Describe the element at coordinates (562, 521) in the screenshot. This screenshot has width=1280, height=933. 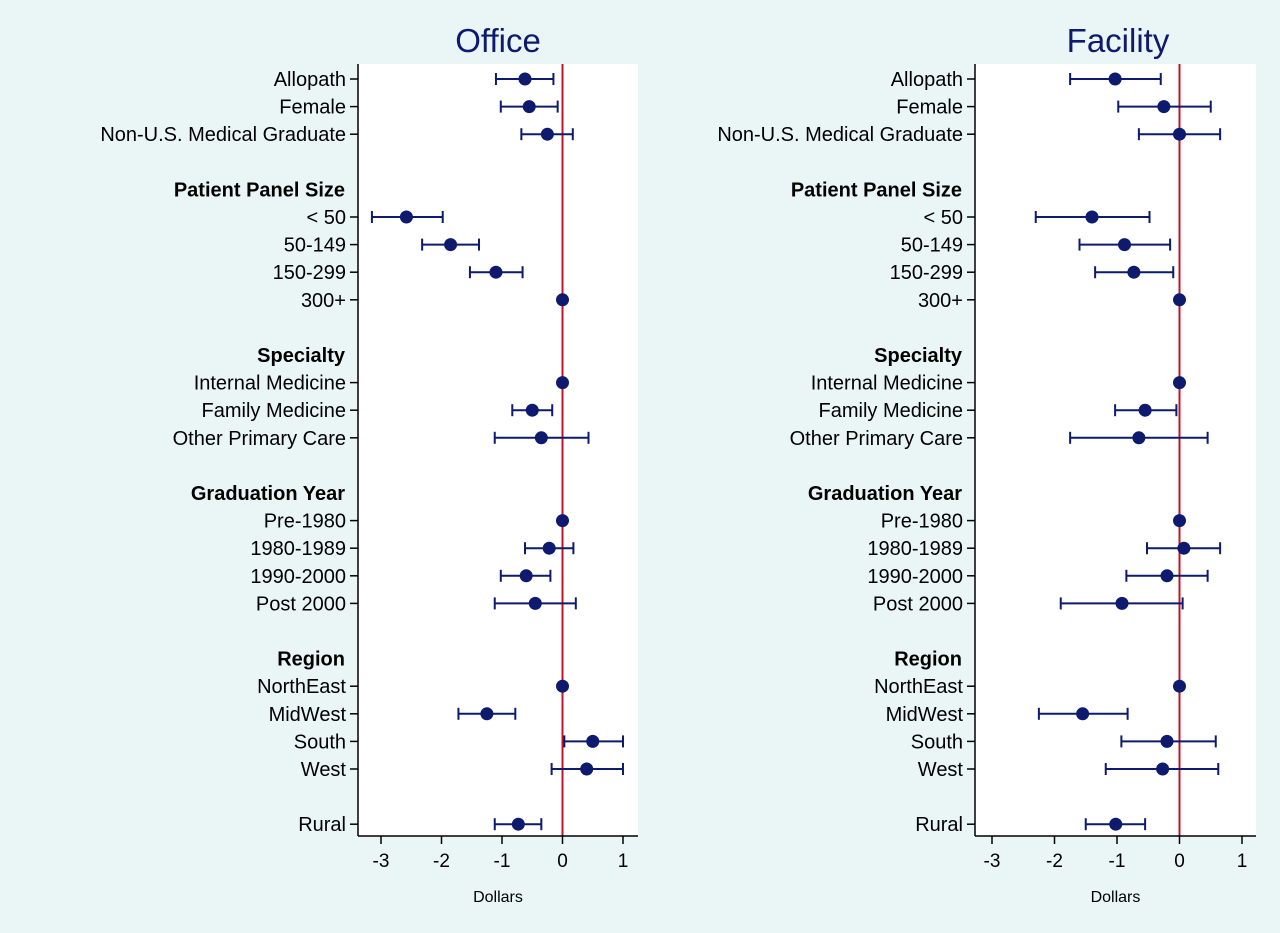
I see `point-estimate-pre-1980` at that location.